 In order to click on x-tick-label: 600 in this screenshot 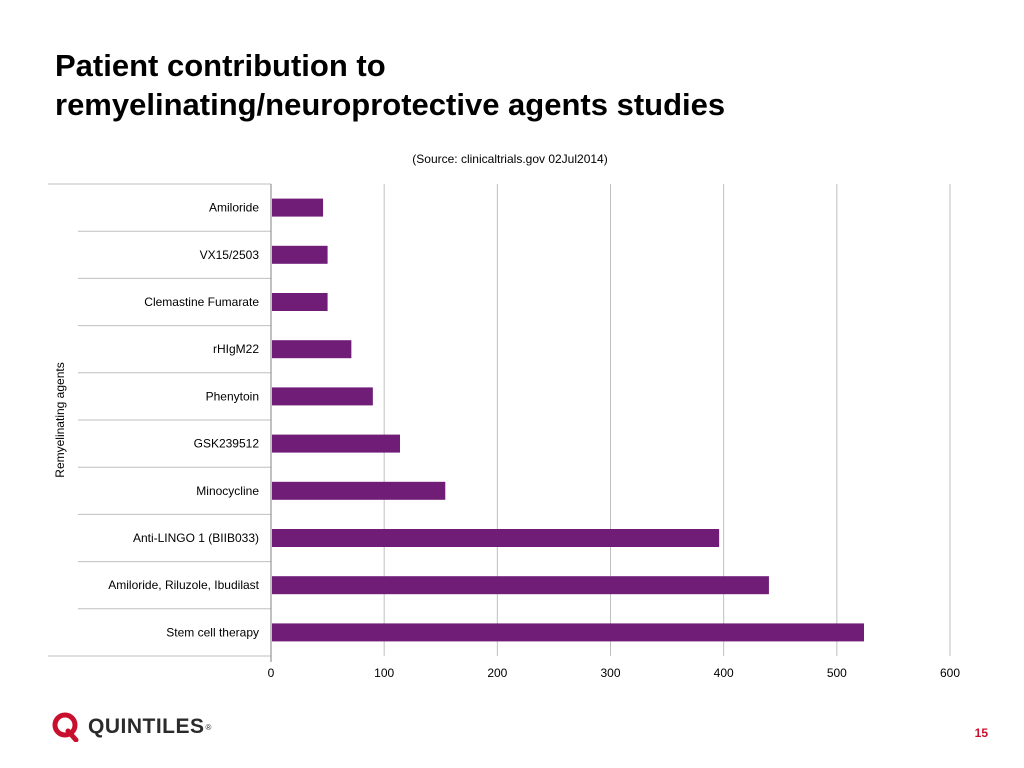, I will do `click(950, 673)`.